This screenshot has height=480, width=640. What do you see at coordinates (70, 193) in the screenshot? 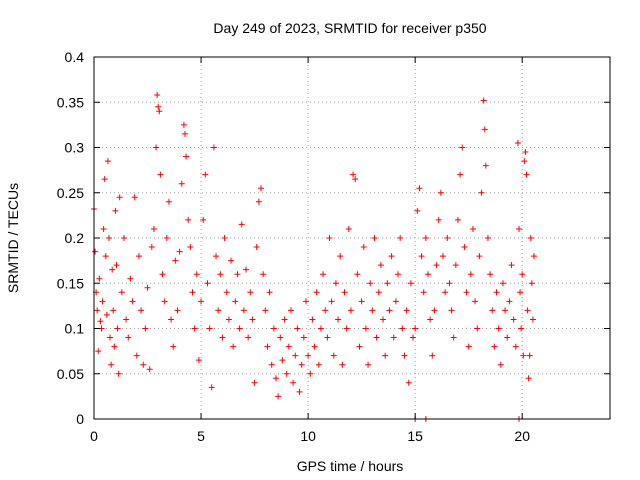
I see `y-tick-label: 0.25` at bounding box center [70, 193].